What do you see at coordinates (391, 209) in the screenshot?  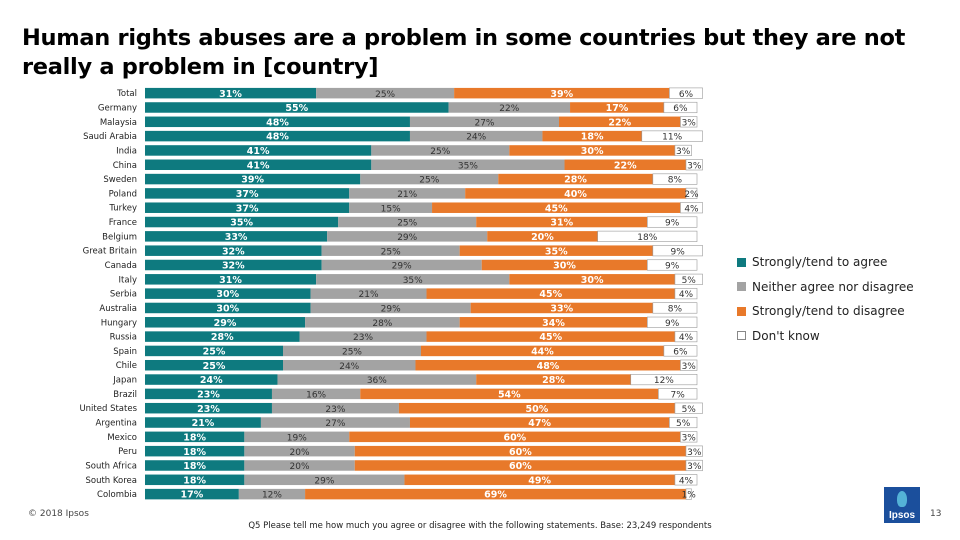 I see `data-label-neither-agree-nor-disagree-turkey: 15%` at bounding box center [391, 209].